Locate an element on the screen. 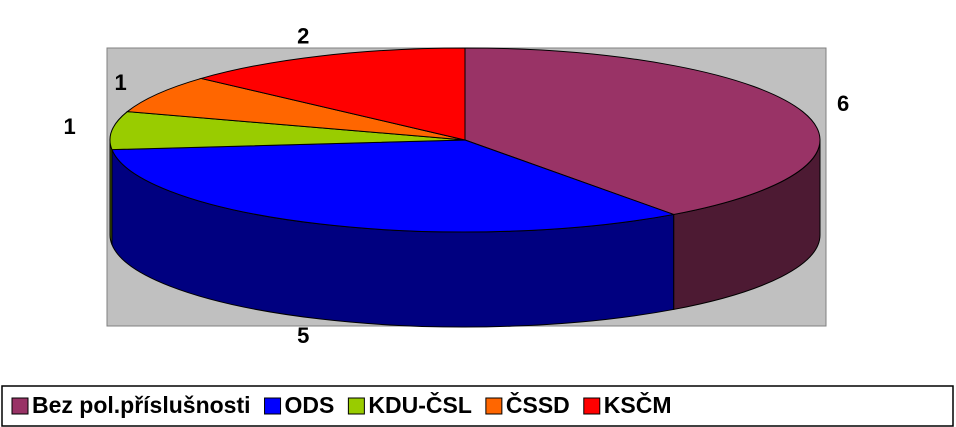 Image resolution: width=956 pixels, height=427 pixels. data-label: 5 is located at coordinates (303, 335).